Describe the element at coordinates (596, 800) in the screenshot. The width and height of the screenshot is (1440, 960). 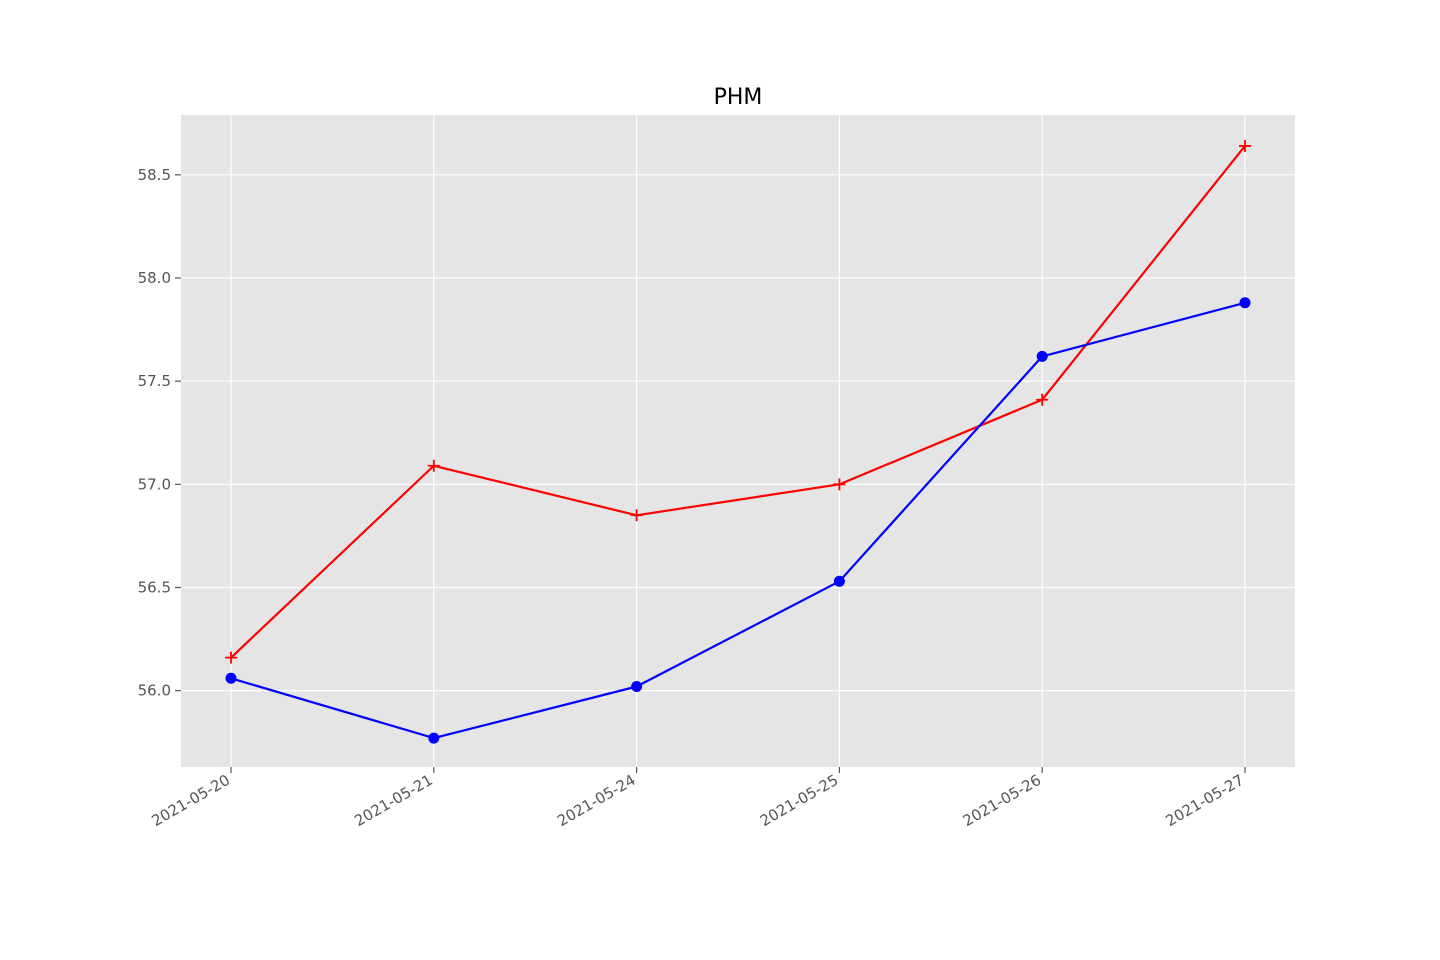
I see `x-tick-label: 2021-05-24` at that location.